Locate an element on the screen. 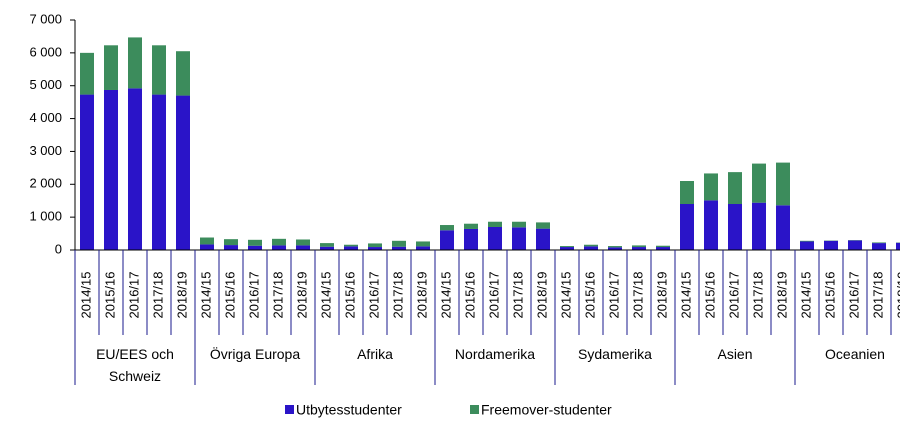 Image resolution: width=900 pixels, height=426 pixels. group-label: Afrika is located at coordinates (375, 354).